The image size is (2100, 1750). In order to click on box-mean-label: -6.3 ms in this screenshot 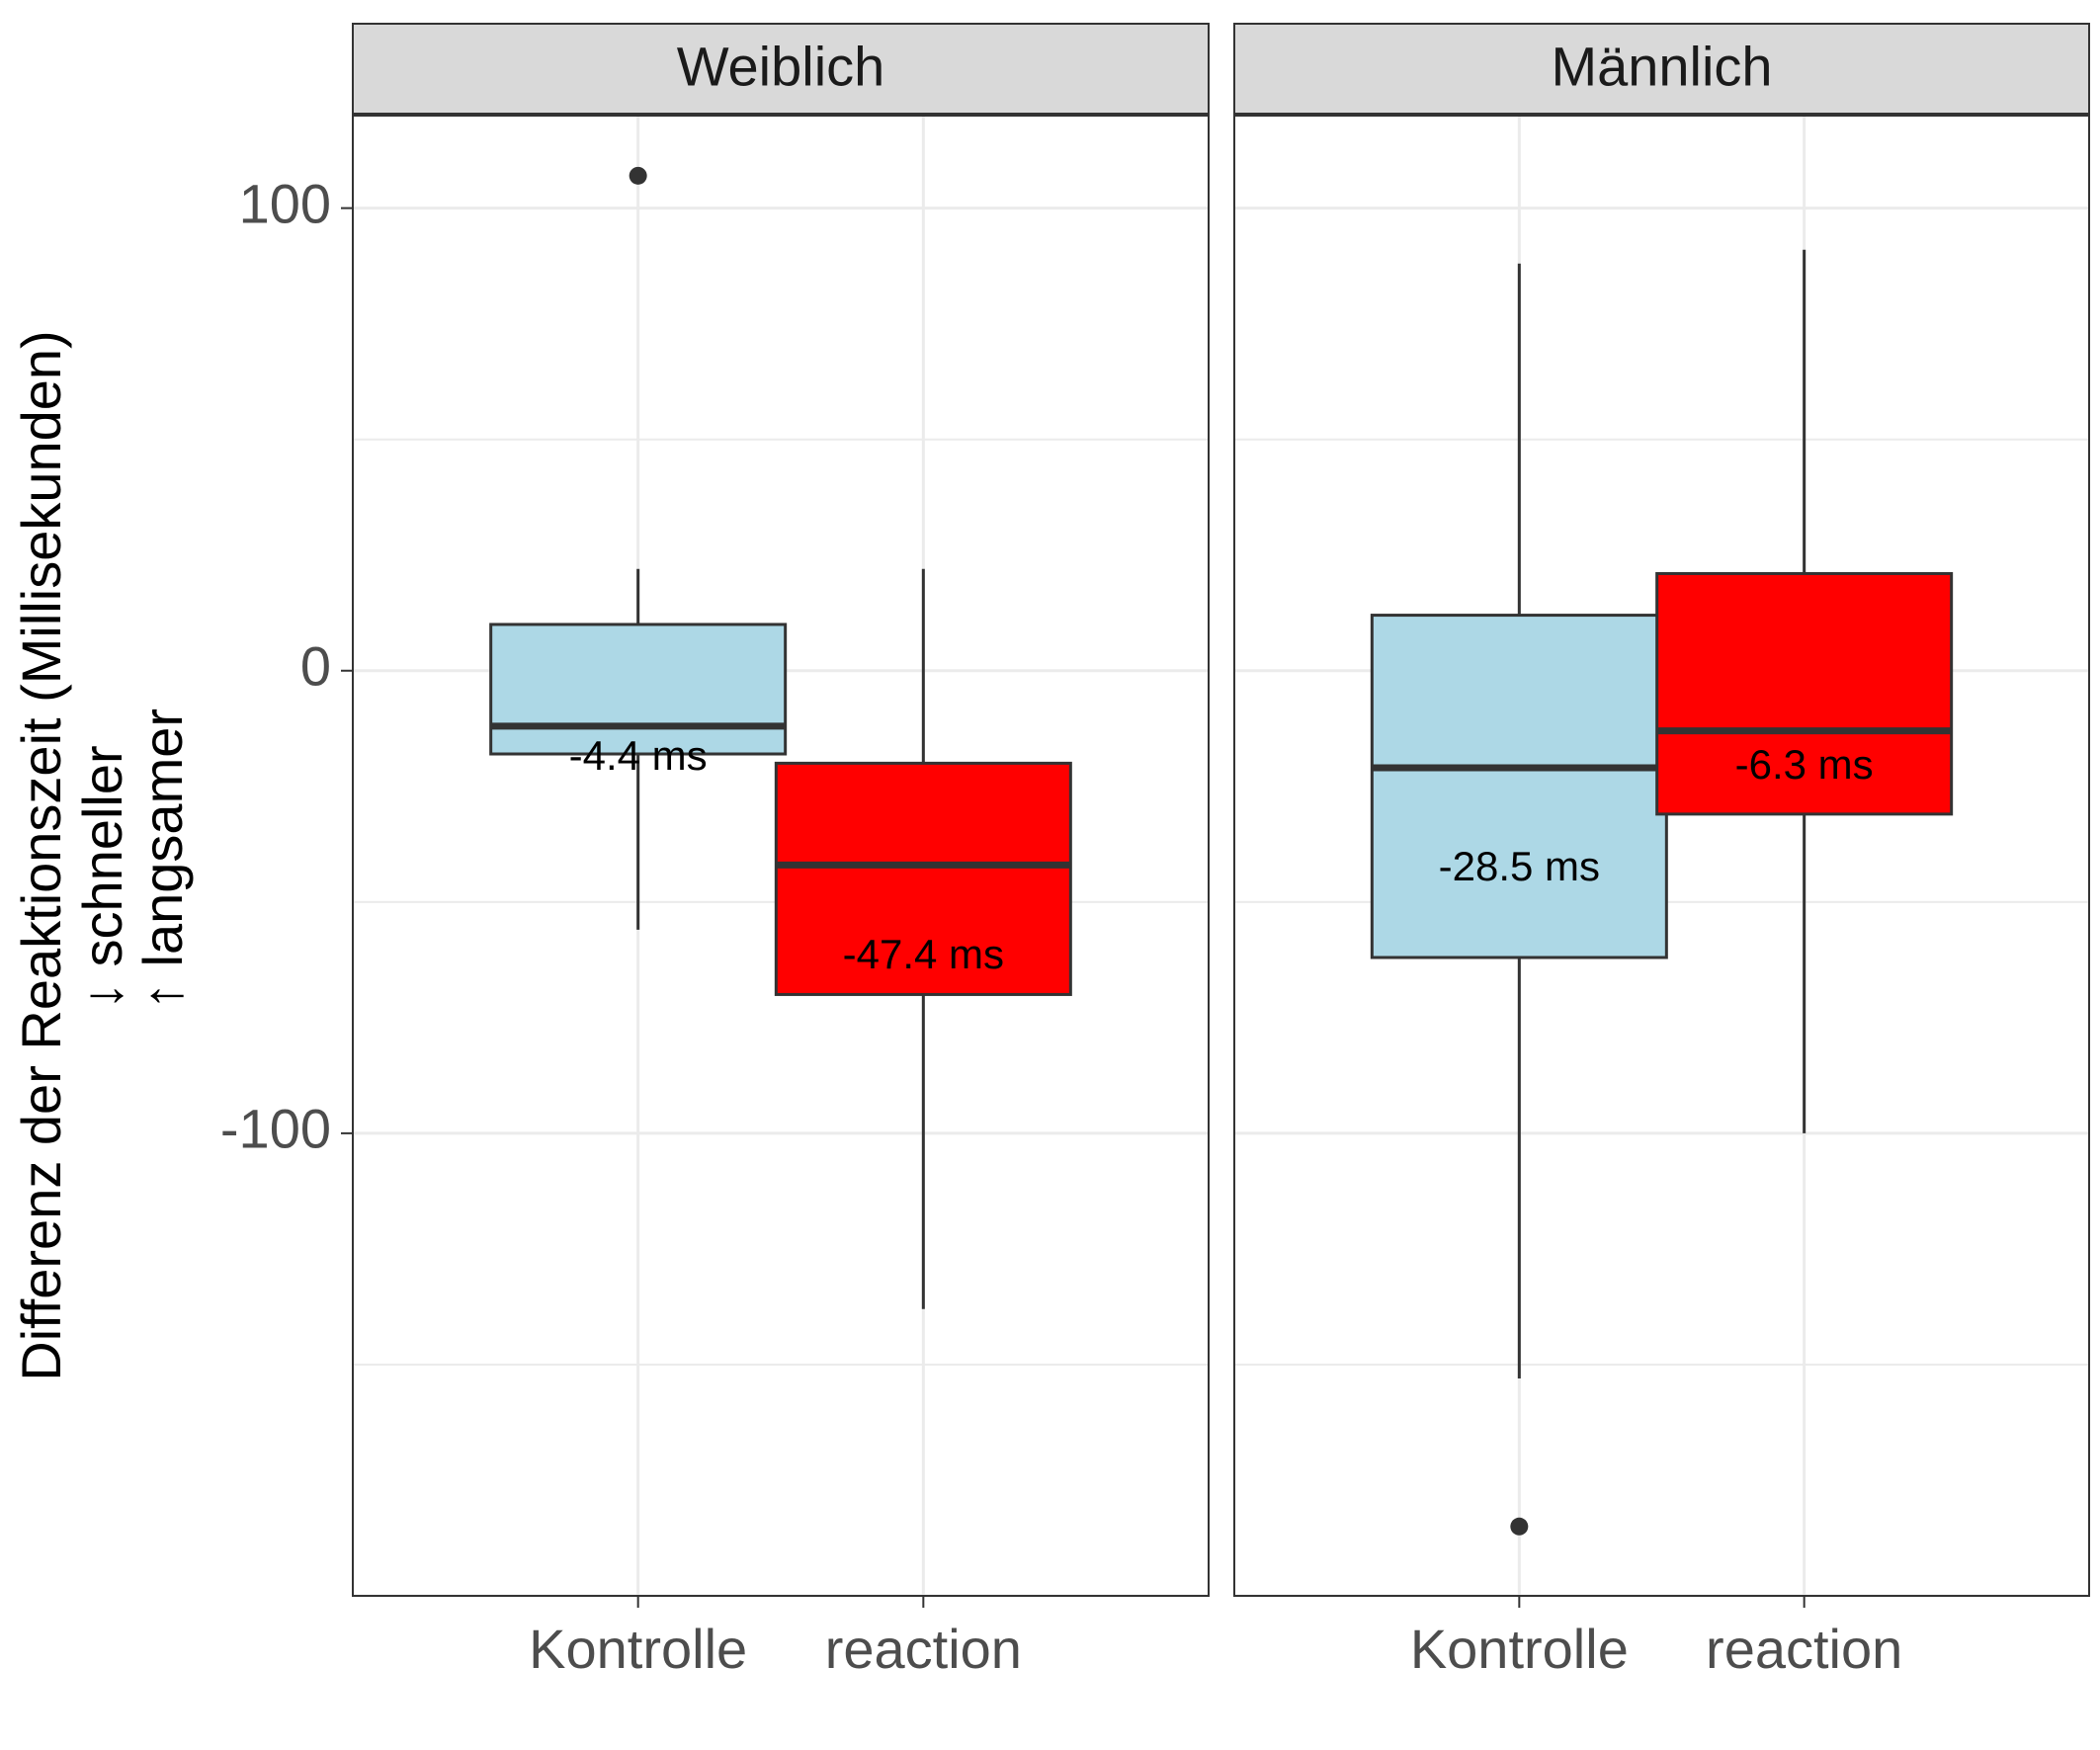, I will do `click(1804, 764)`.